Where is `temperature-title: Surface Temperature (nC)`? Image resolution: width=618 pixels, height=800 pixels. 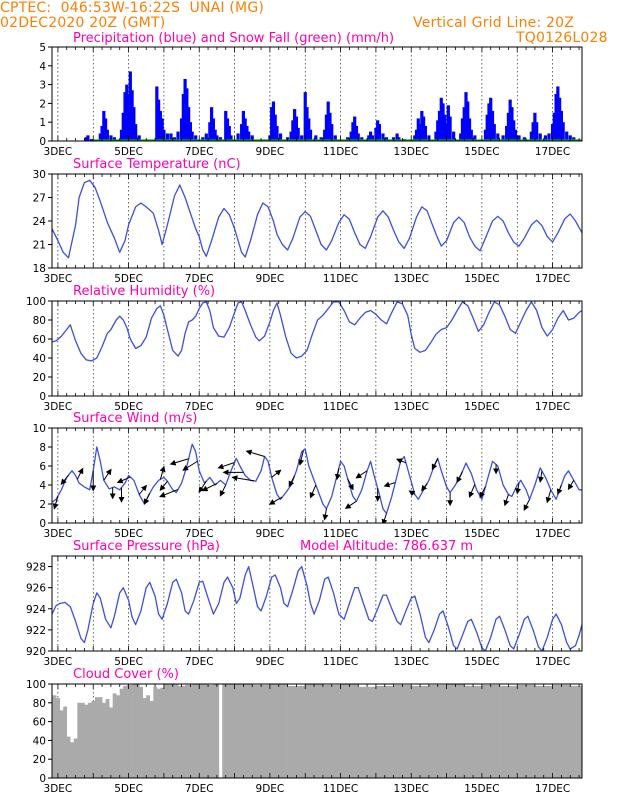 temperature-title: Surface Temperature (nC) is located at coordinates (157, 164).